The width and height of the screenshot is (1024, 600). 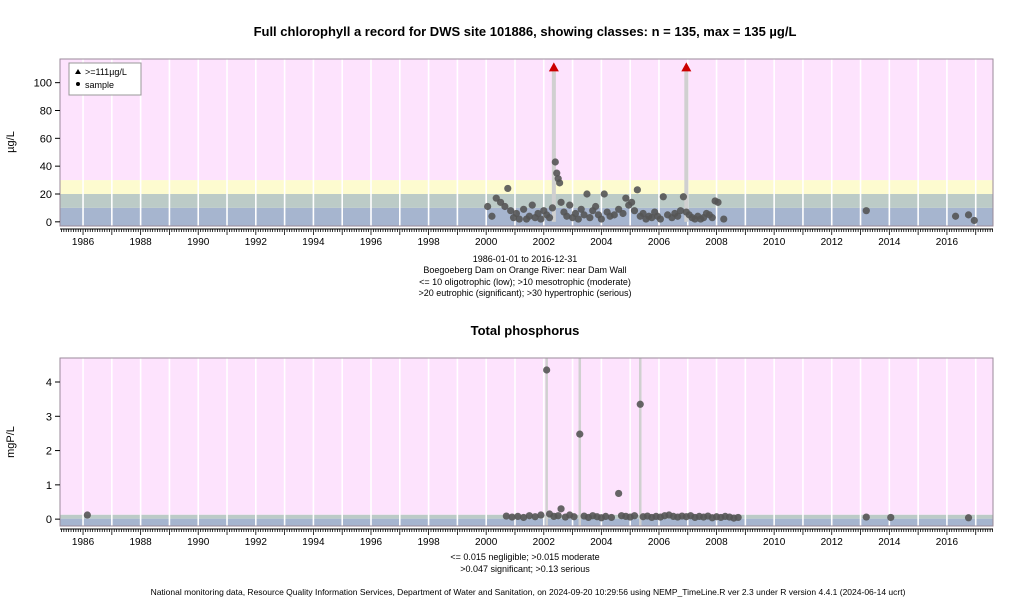 I want to click on phosphorus-x-tick-label: 1988, so click(x=141, y=542).